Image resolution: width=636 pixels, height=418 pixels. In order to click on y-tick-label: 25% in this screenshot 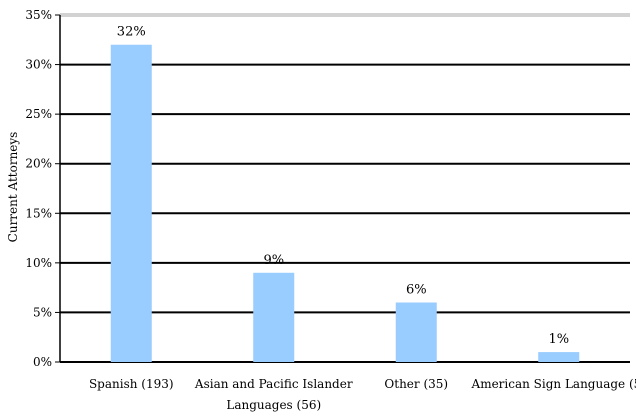, I will do `click(38, 114)`.